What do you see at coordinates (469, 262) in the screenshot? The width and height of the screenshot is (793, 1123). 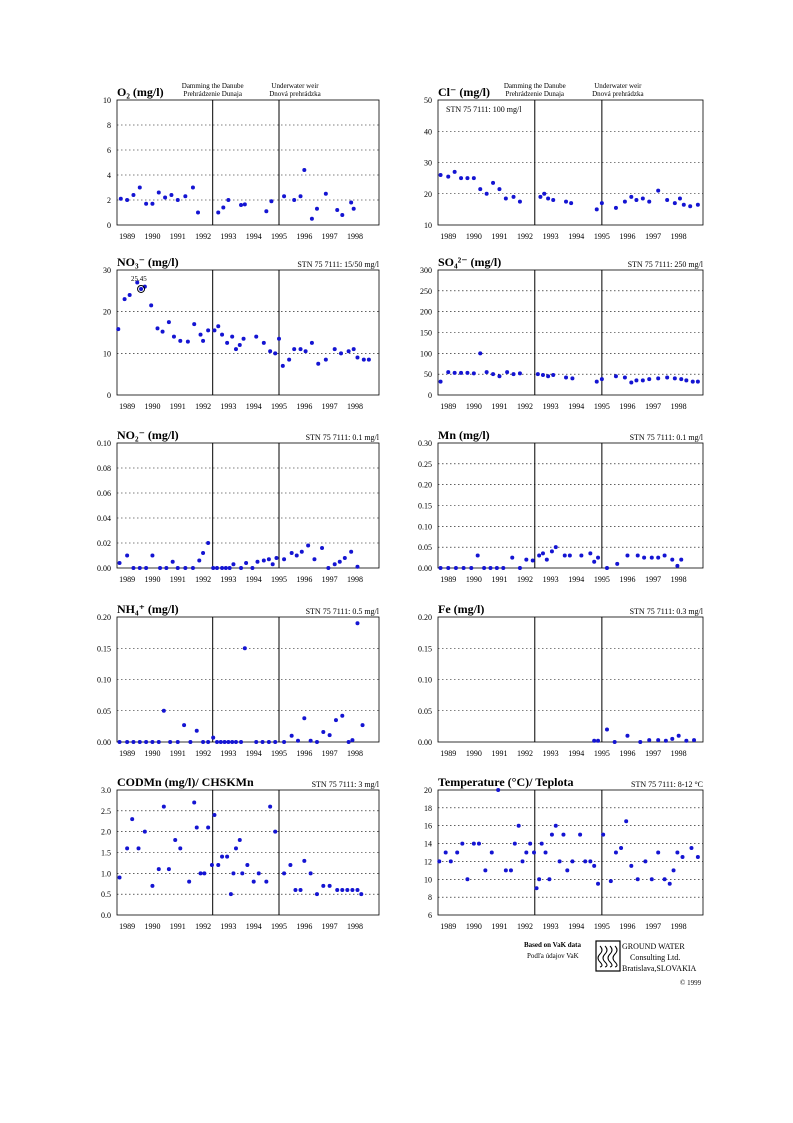 I see `chart-title: SO₄²⁻ (mg/l)` at bounding box center [469, 262].